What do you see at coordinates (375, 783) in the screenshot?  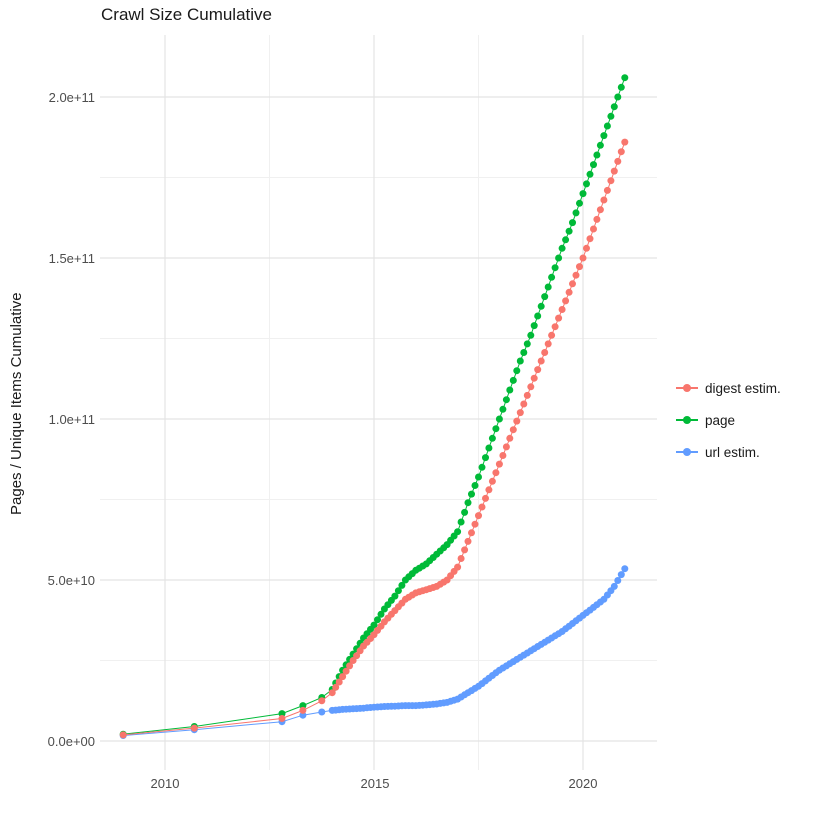 I see `x-tick-label: 2015` at bounding box center [375, 783].